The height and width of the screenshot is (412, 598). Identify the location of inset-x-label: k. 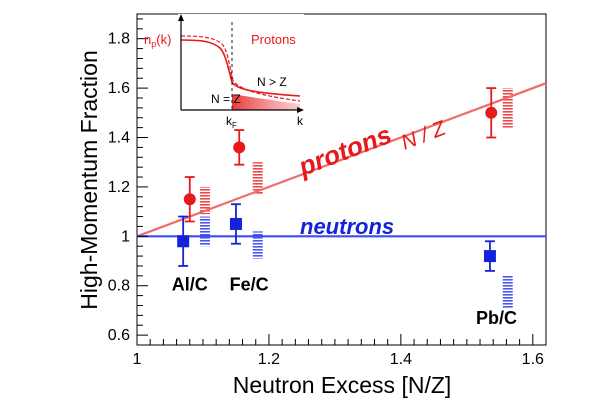
(300, 121).